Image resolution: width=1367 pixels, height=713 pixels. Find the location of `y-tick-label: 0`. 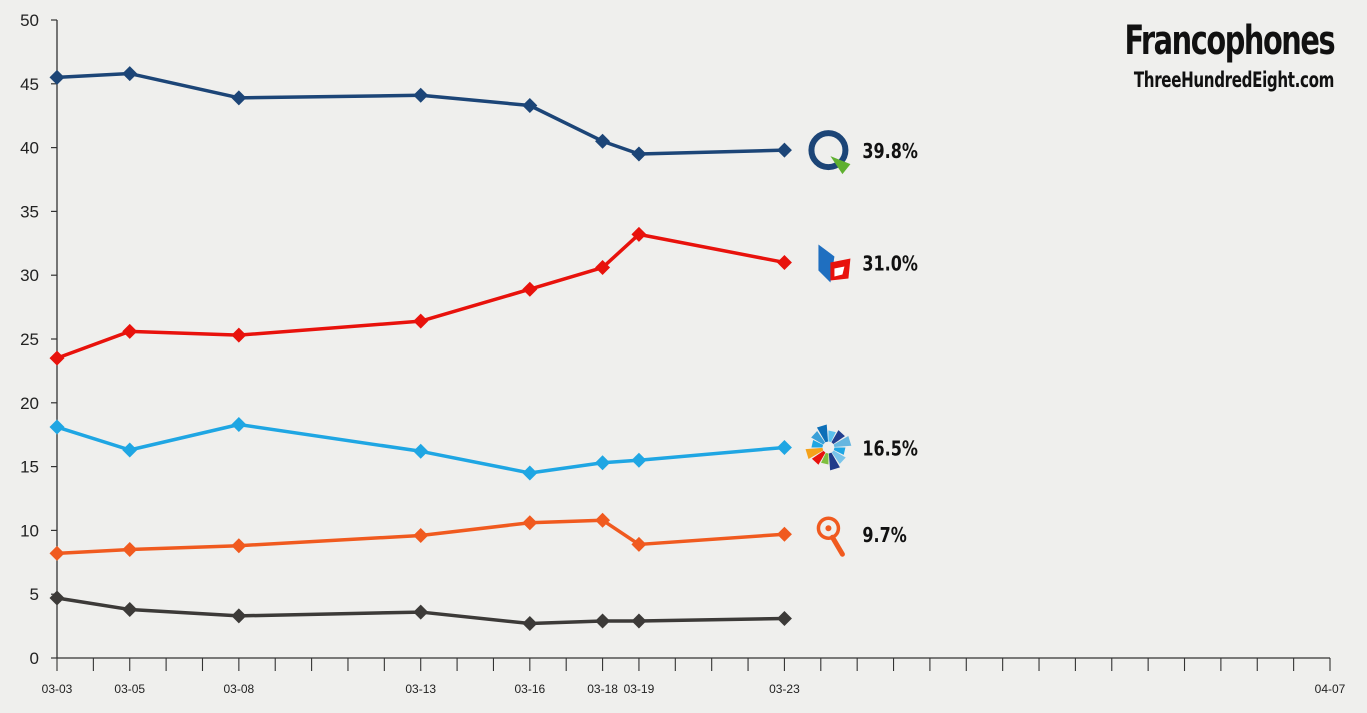

y-tick-label: 0 is located at coordinates (34, 658).